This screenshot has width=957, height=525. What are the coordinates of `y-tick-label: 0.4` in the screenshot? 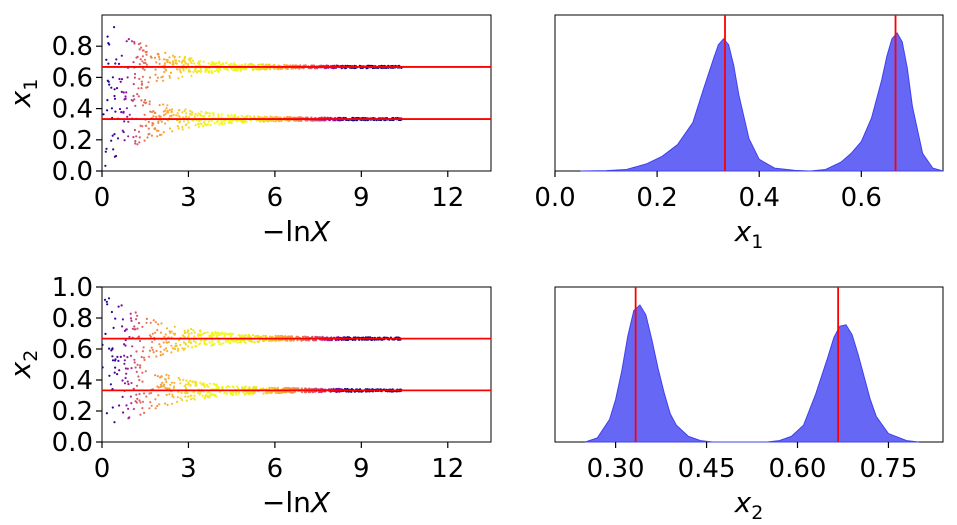 It's located at (72, 381).